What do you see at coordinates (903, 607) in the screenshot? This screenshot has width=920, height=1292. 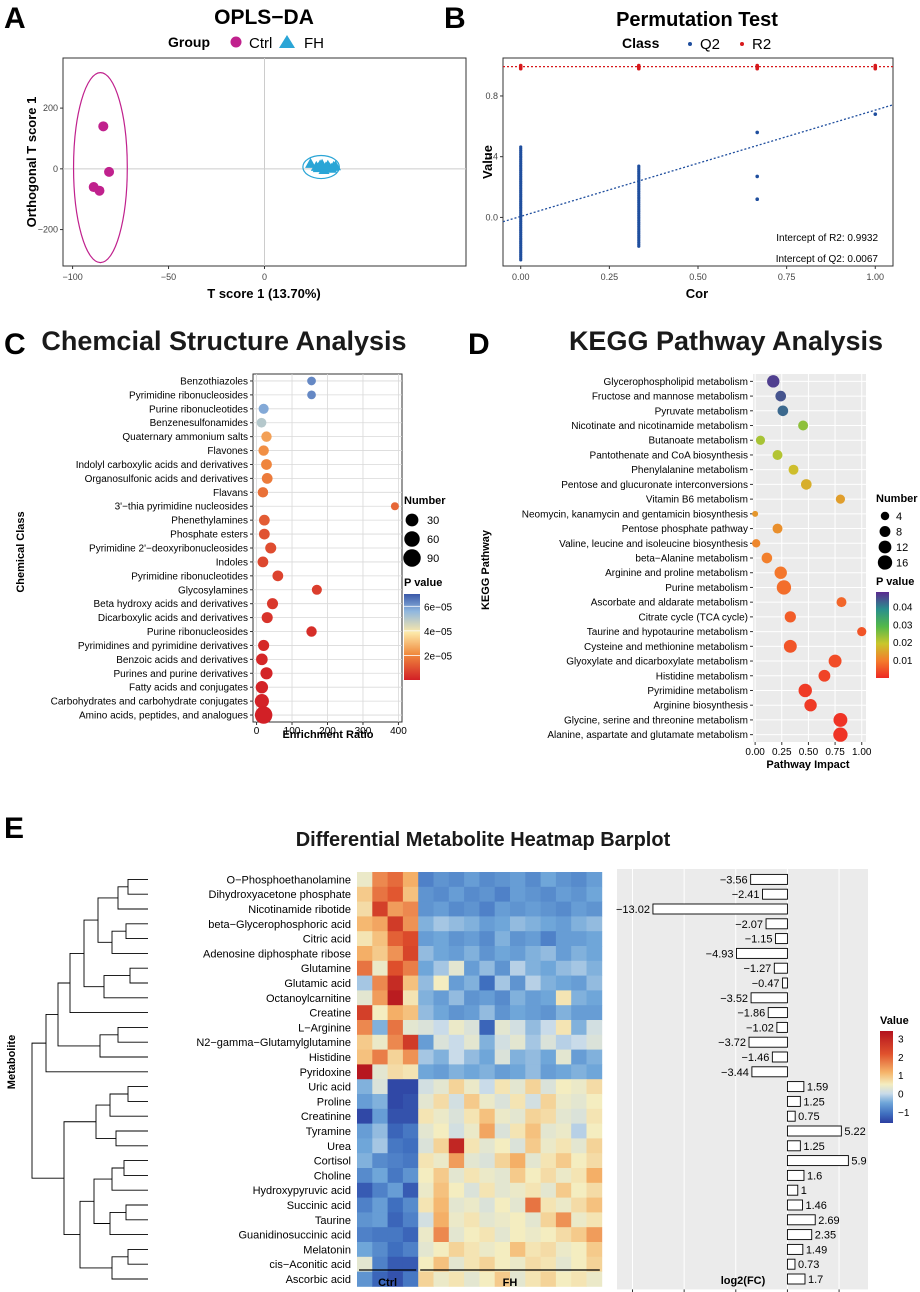 I see `color-legend-label: 0.04` at bounding box center [903, 607].